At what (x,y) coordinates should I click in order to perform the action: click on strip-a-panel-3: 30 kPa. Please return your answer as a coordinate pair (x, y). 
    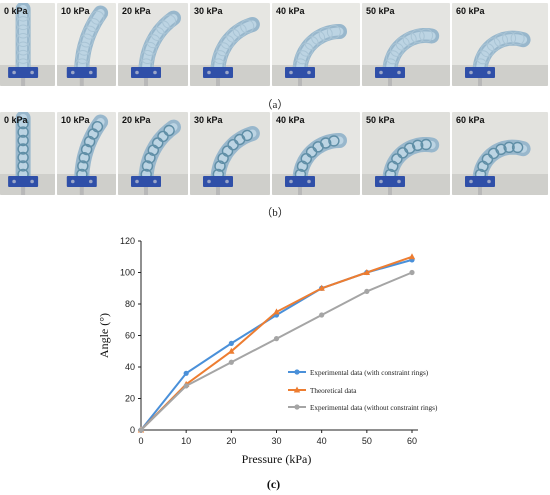
    Looking at the image, I should click on (230, 44).